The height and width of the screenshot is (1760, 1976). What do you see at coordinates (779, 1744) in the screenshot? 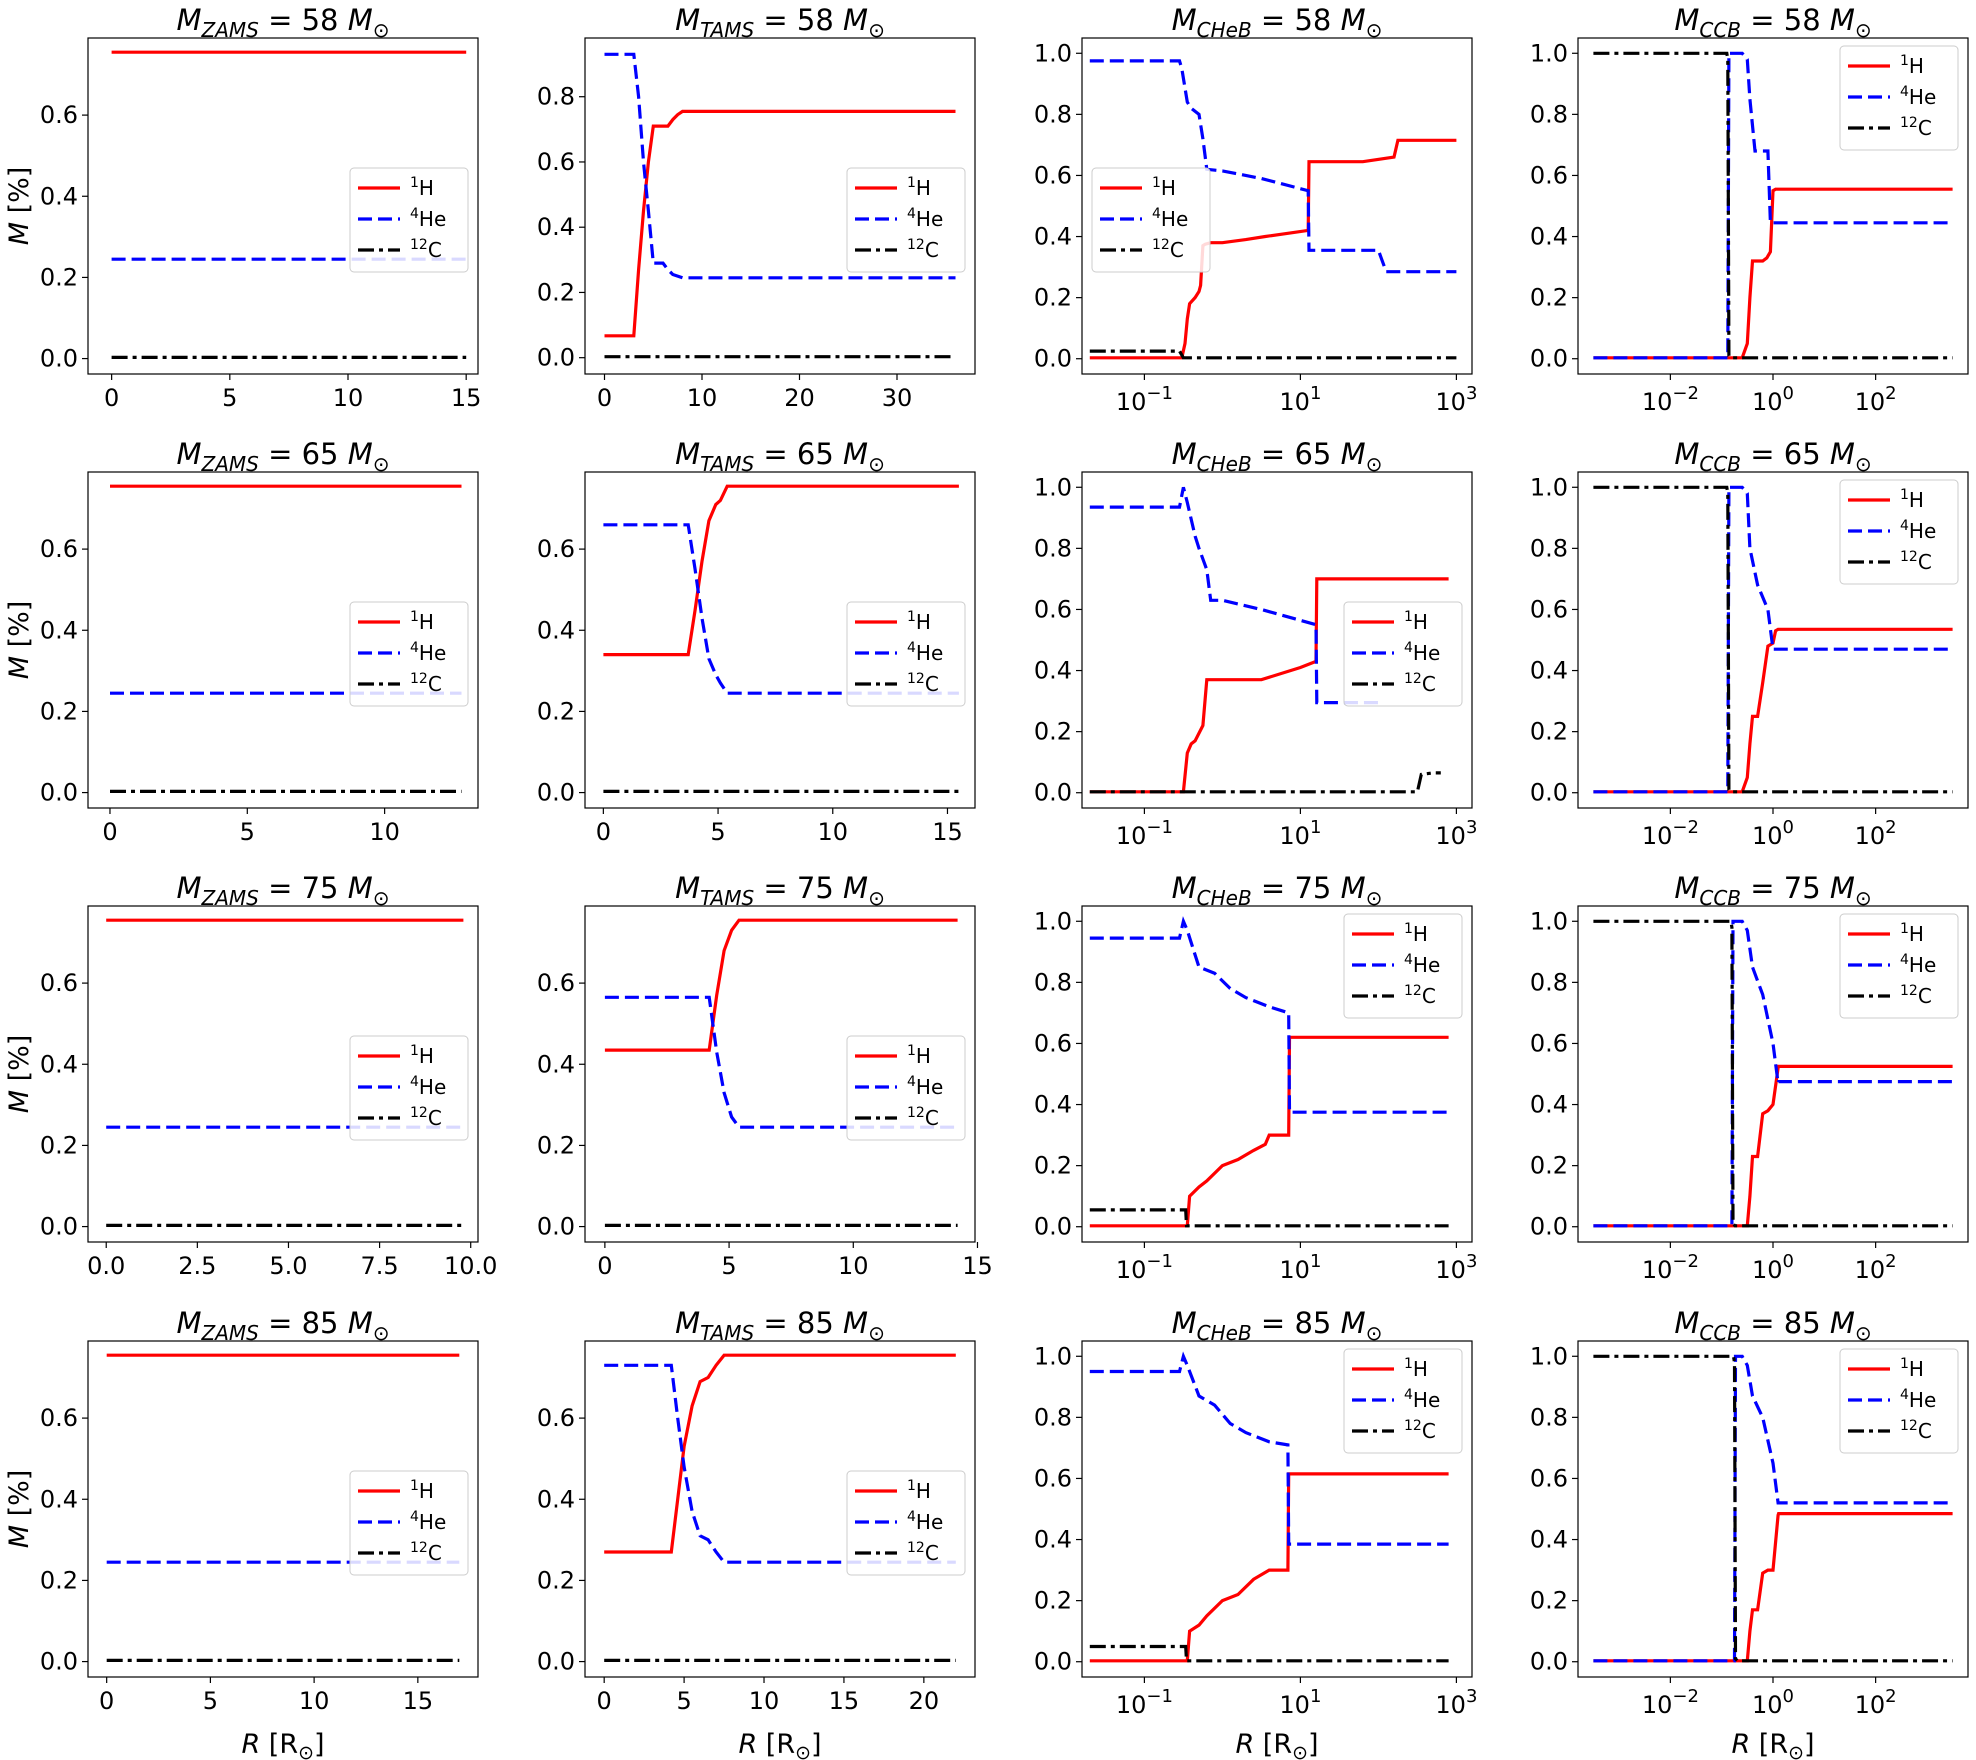
I see `x-axis-label: R [R⊙]` at bounding box center [779, 1744].